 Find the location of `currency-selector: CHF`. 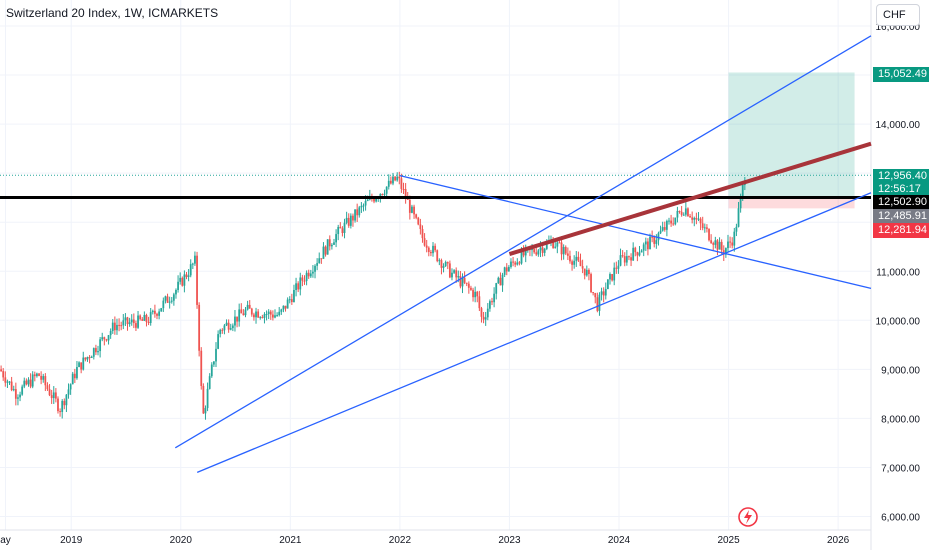

currency-selector: CHF is located at coordinates (898, 15).